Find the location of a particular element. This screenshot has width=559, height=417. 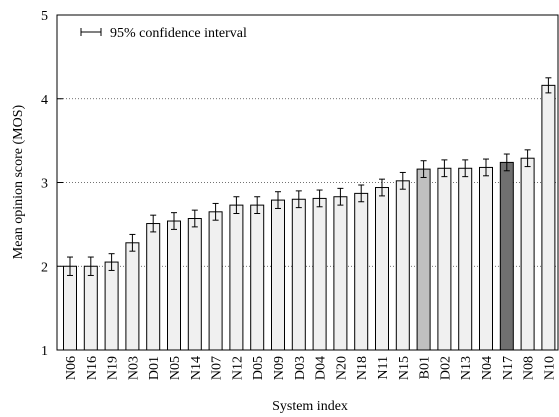

x-tick-label: D01 is located at coordinates (154, 368).